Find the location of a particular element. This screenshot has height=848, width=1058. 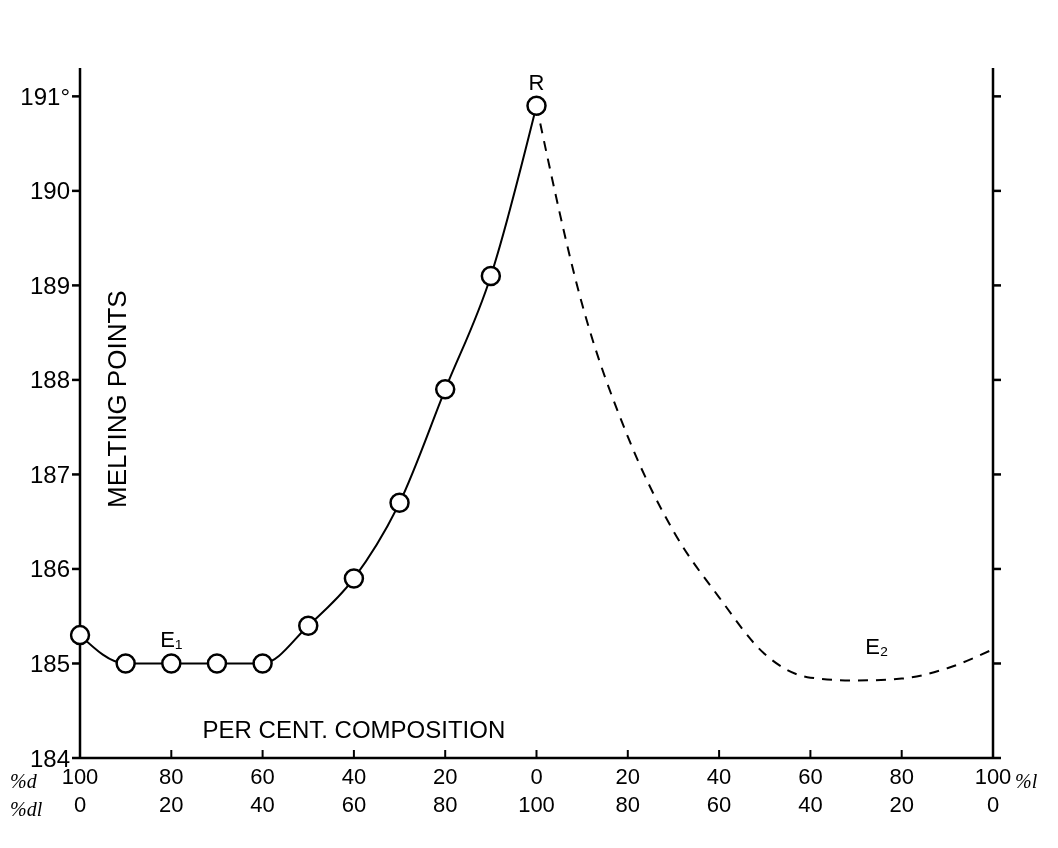

text: %dl is located at coordinates (26, 809).